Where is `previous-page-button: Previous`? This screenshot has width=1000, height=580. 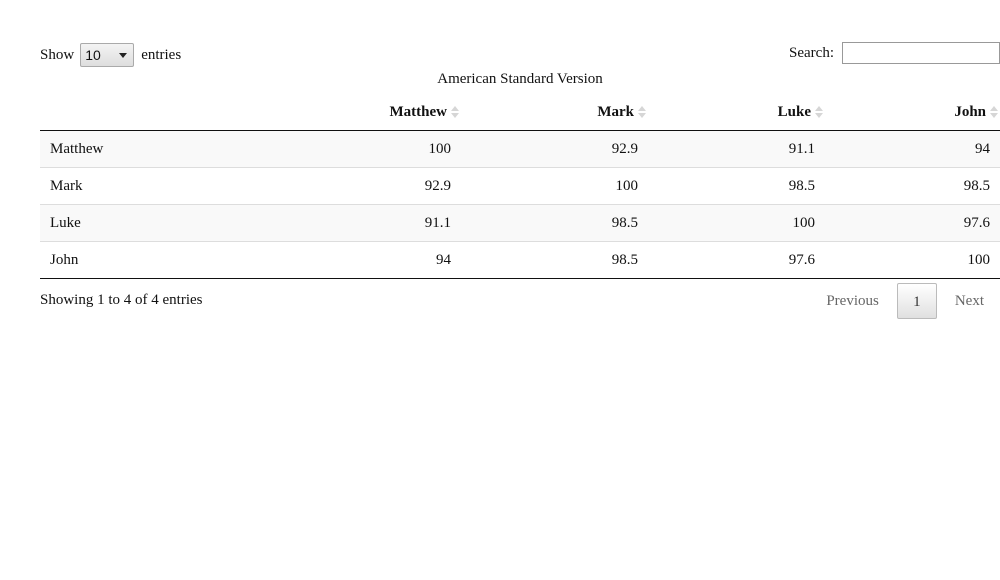 previous-page-button: Previous is located at coordinates (852, 301).